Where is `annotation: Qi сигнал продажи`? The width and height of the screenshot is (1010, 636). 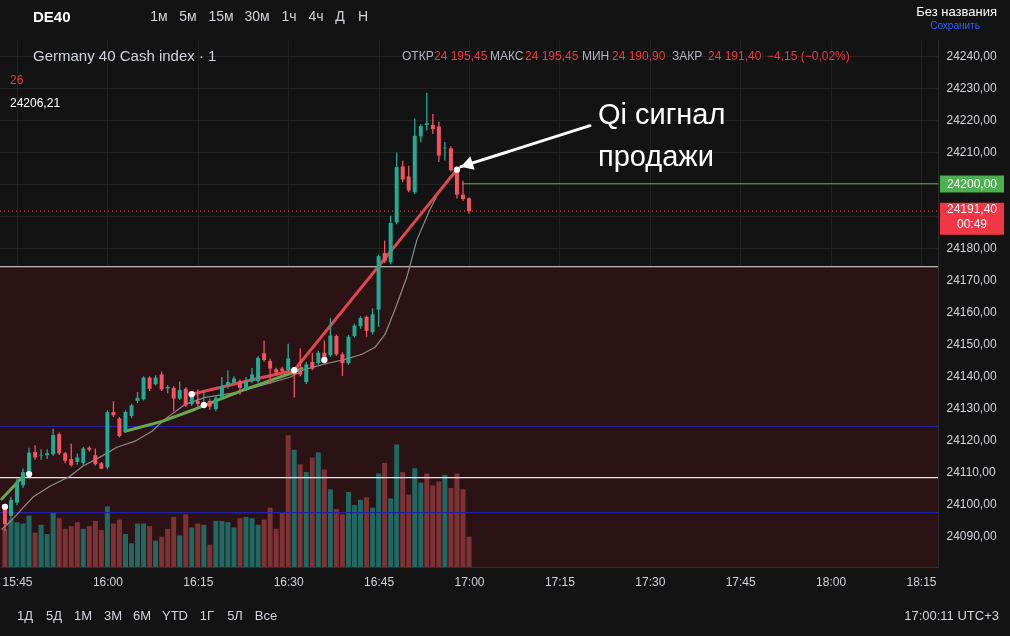 annotation: Qi сигнал продажи is located at coordinates (661, 134).